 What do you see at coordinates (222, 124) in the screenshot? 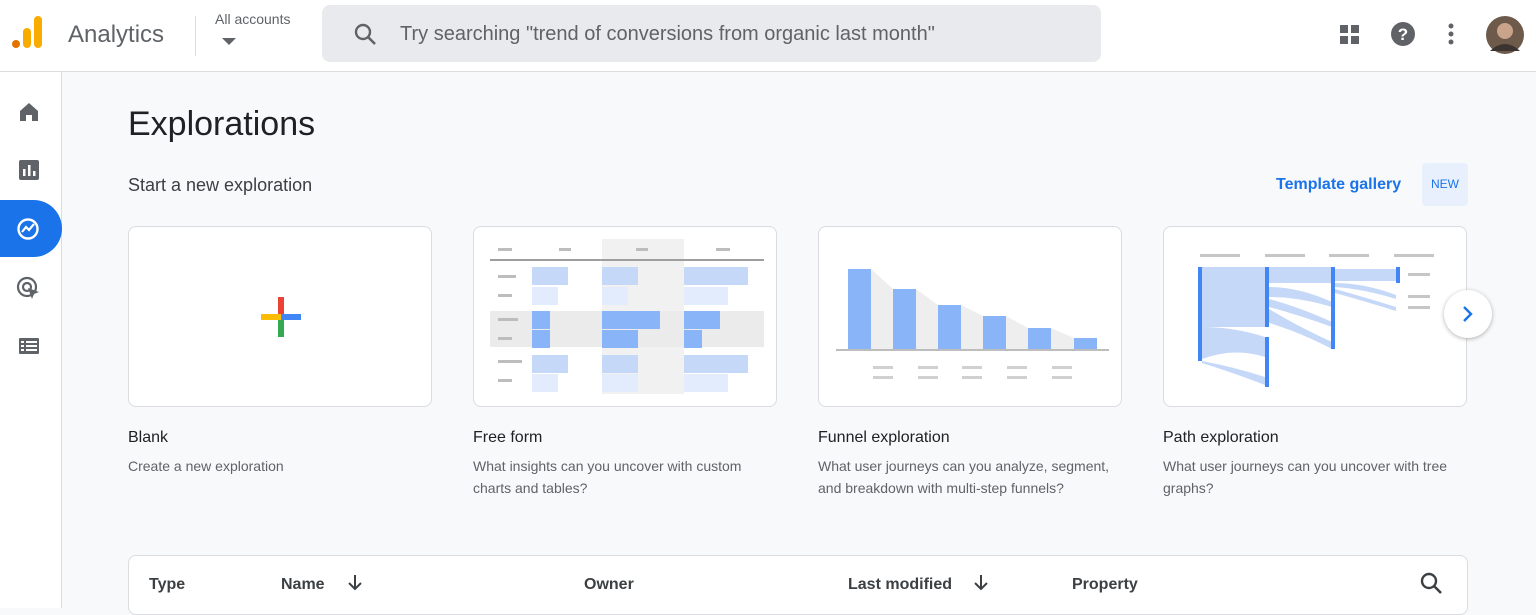
I see `page-title: Explorations` at bounding box center [222, 124].